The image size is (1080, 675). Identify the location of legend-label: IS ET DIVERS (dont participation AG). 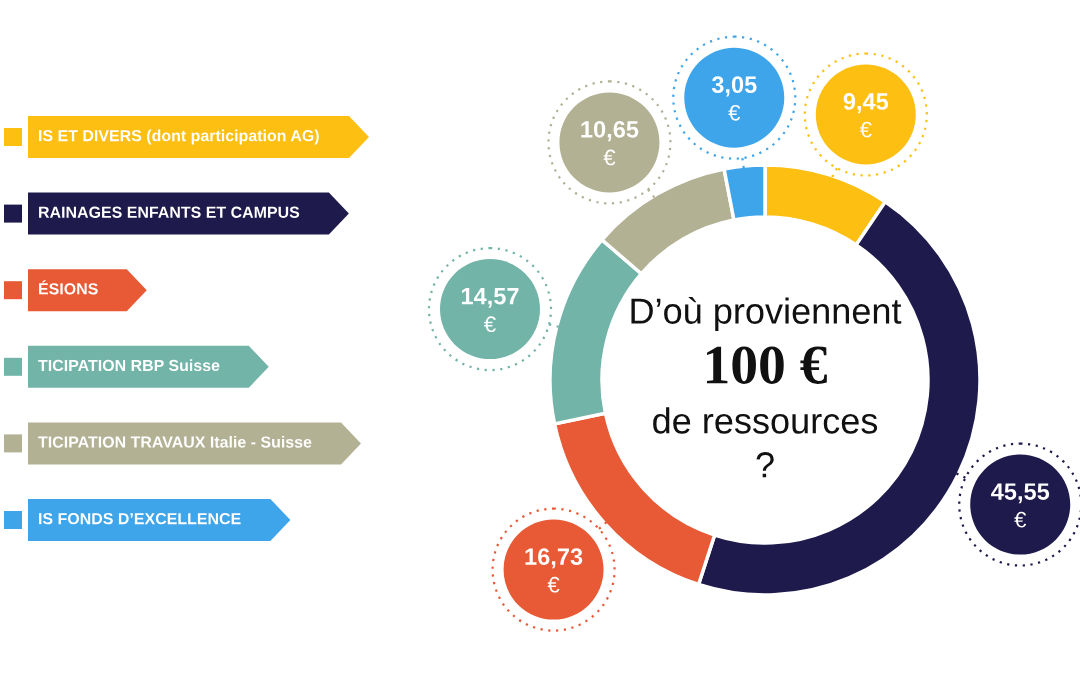
(179, 137).